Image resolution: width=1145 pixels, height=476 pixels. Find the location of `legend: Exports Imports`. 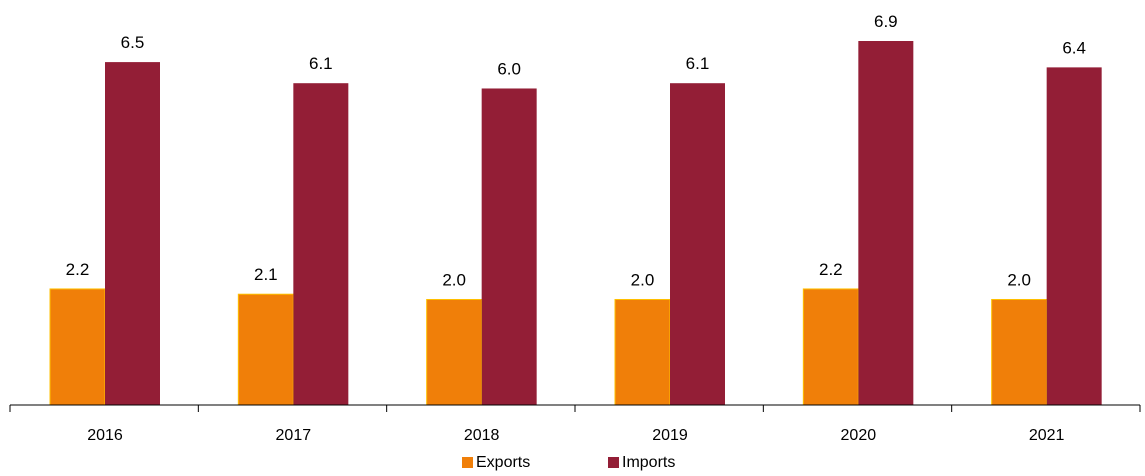

legend: Exports Imports is located at coordinates (568, 462).